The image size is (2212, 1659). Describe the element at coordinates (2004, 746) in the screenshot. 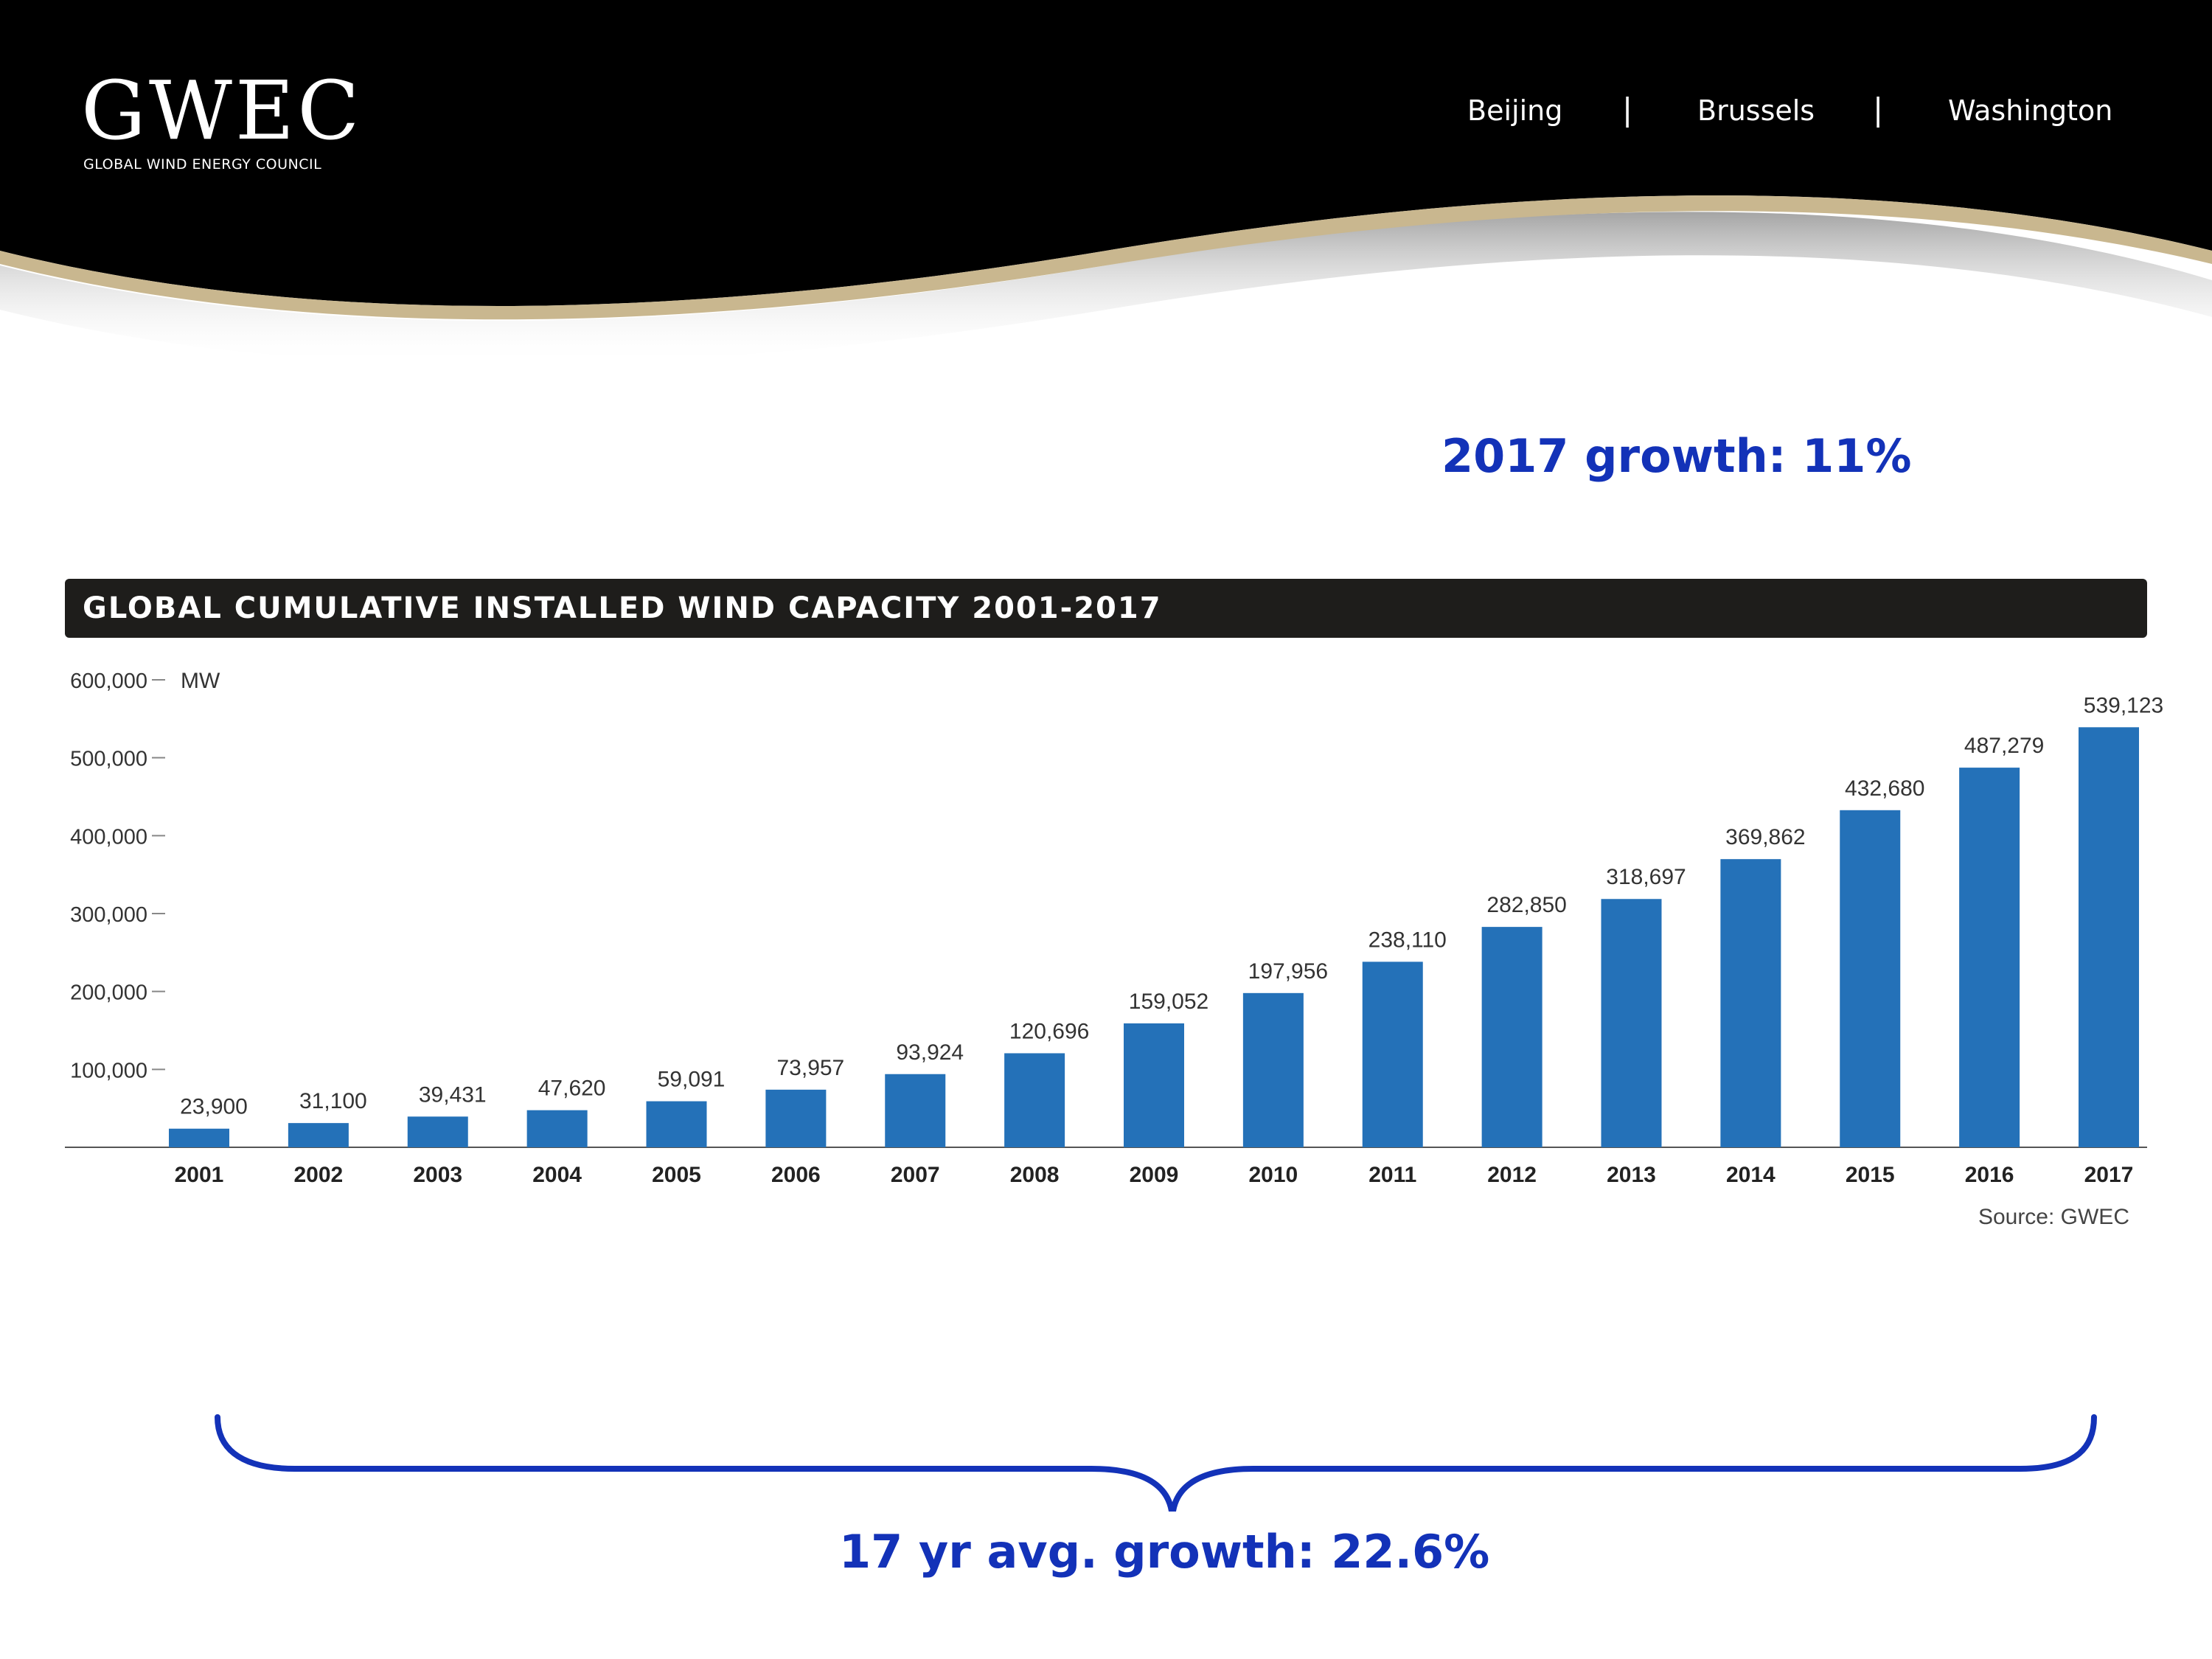

I see `value-label: 487,279` at that location.